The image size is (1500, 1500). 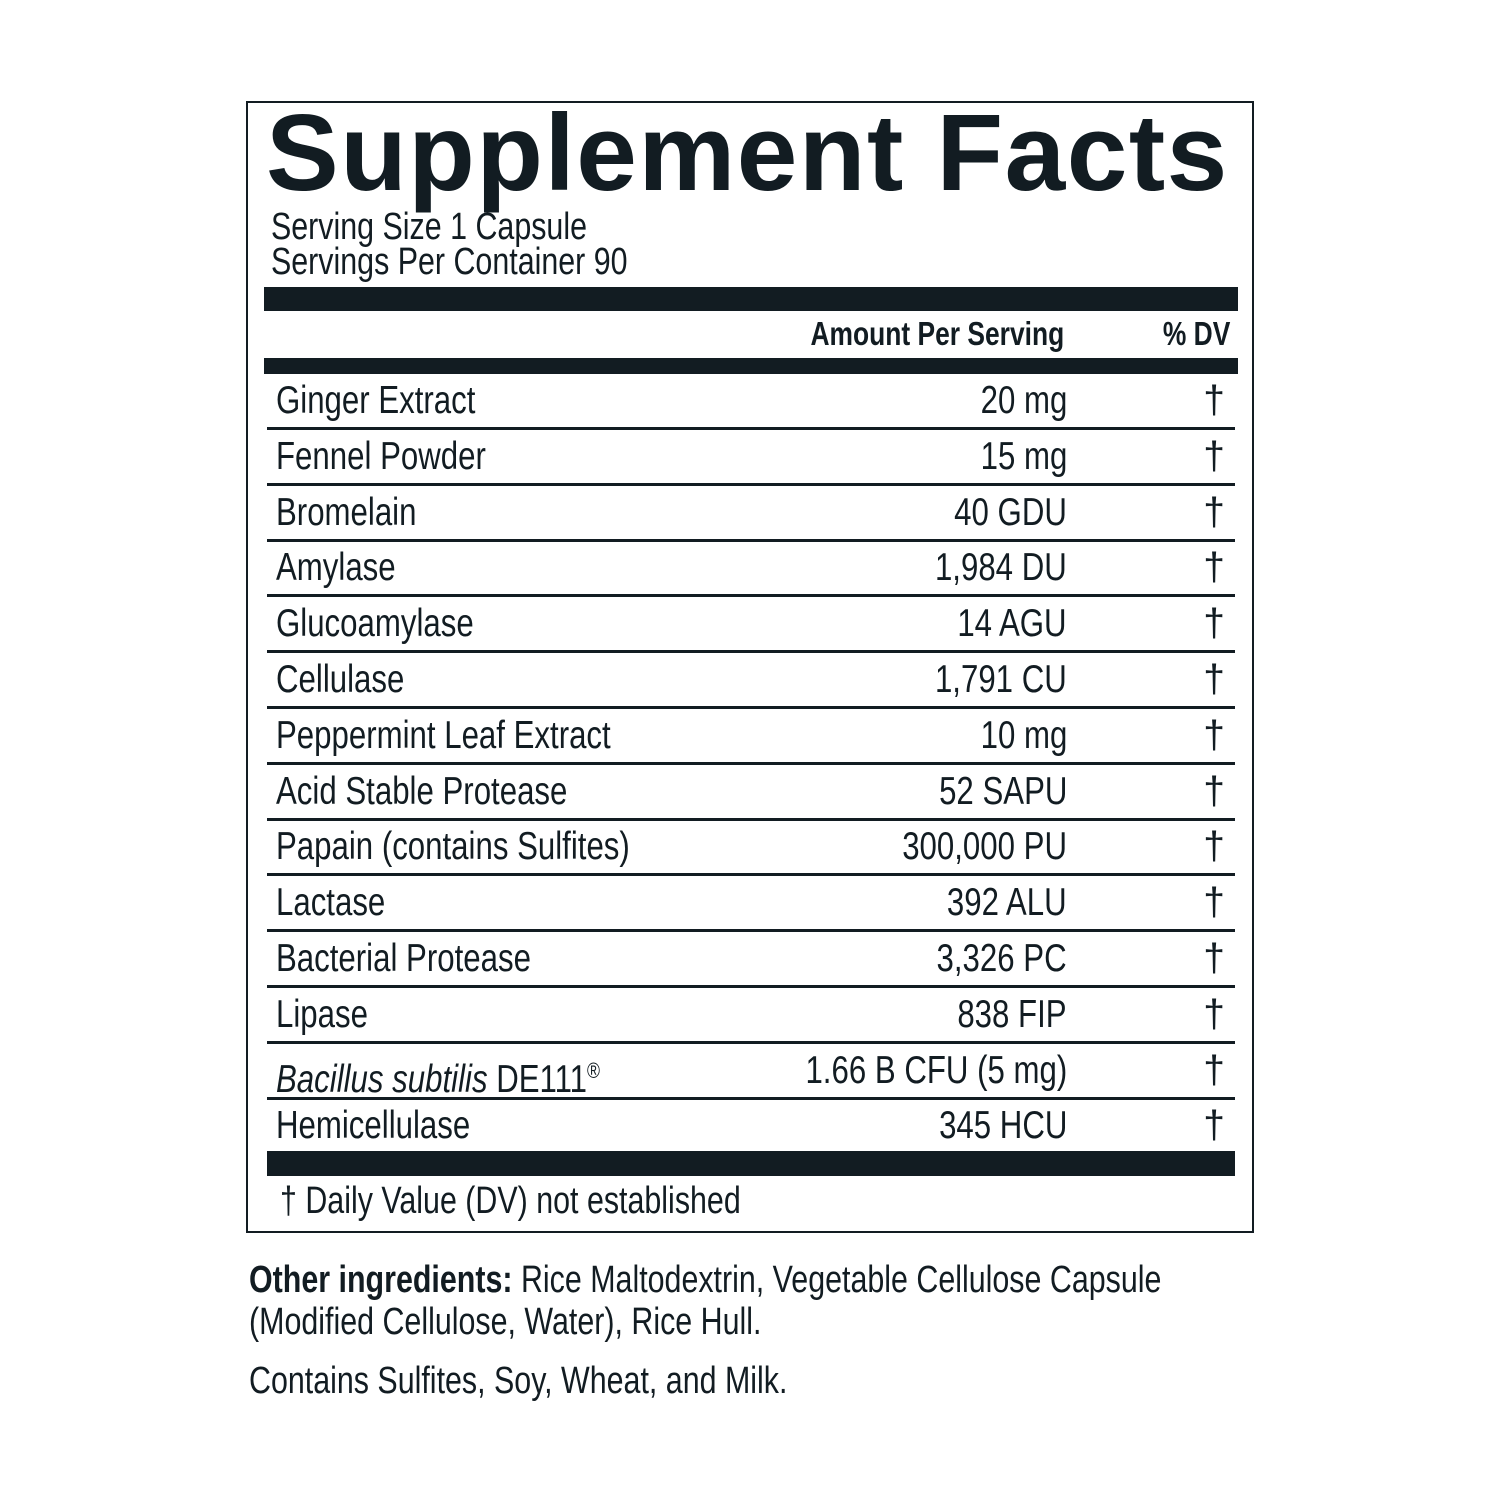 I want to click on ingredient-amount: 838 FIP, so click(x=998, y=1014).